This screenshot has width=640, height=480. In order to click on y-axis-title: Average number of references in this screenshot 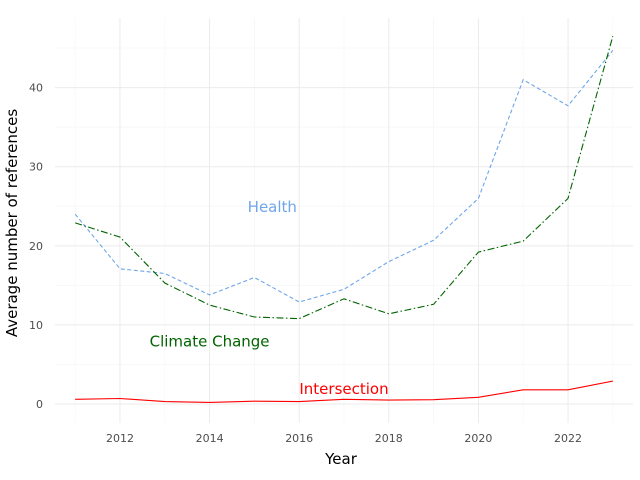, I will do `click(12, 223)`.